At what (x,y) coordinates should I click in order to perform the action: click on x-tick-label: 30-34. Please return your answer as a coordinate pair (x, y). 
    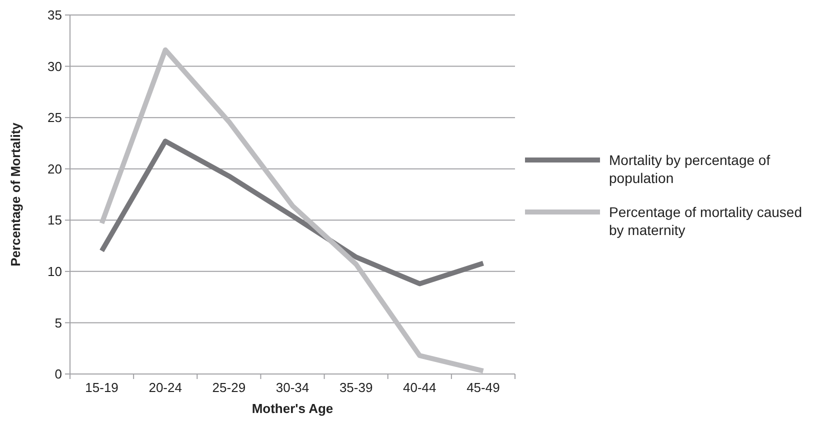
    Looking at the image, I should click on (293, 387).